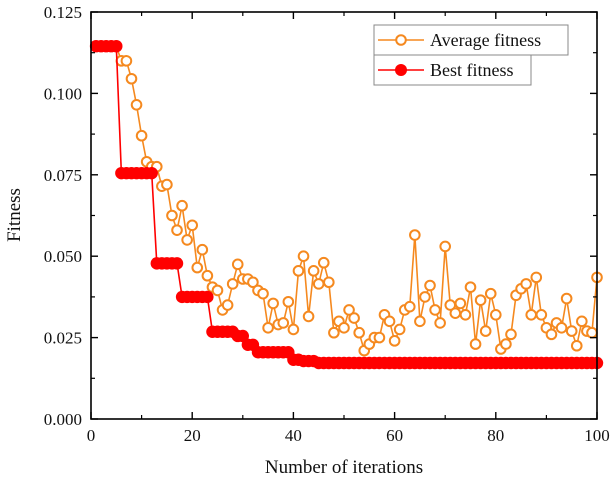  Describe the element at coordinates (401, 70) in the screenshot. I see `legend-marker-best` at that location.